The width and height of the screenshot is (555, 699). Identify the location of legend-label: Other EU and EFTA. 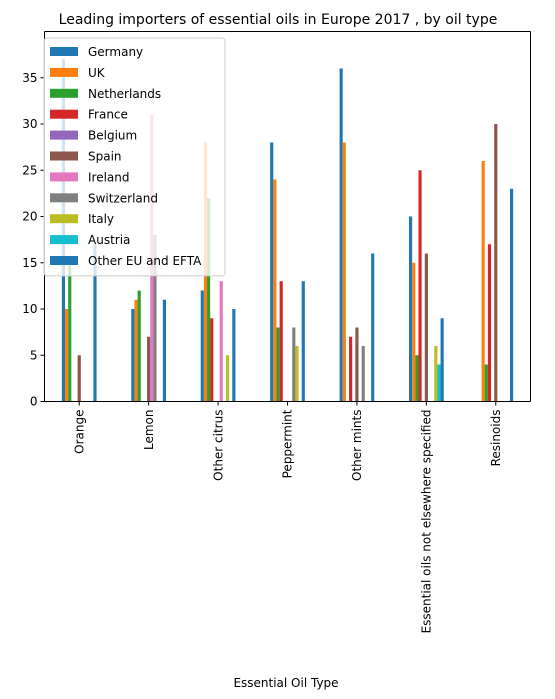
(145, 261).